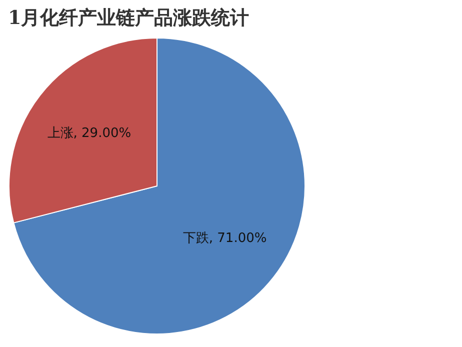  Describe the element at coordinates (129, 18) in the screenshot. I see `chart-title: 1月化纤产业链产品涨跌统计` at that location.